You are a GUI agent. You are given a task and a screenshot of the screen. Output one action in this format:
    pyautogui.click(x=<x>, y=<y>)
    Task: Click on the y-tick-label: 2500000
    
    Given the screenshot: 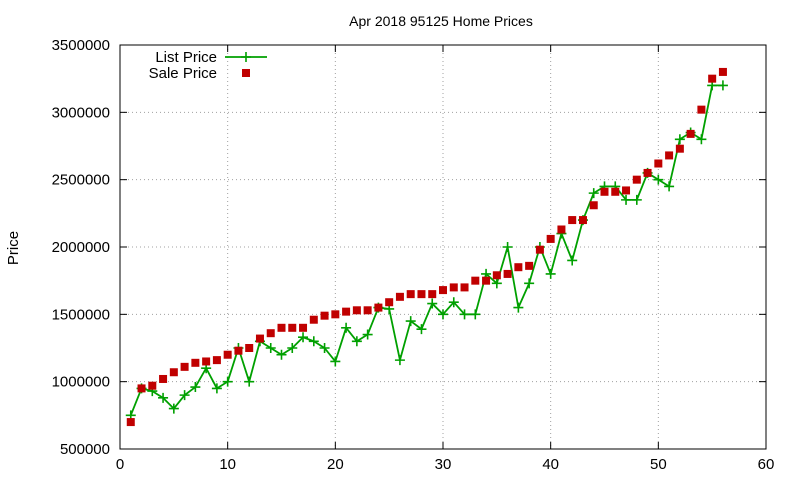 What is the action you would take?
    pyautogui.click(x=81, y=180)
    